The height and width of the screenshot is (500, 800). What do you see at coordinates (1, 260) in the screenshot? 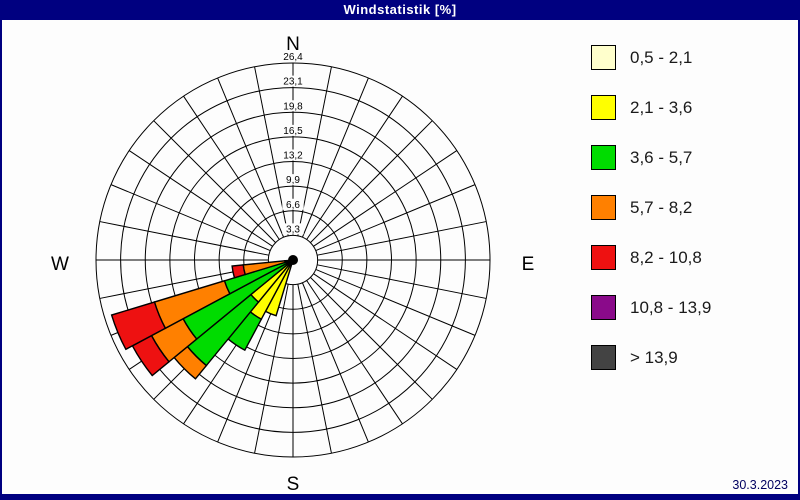
I see `window-border-left` at bounding box center [1, 260].